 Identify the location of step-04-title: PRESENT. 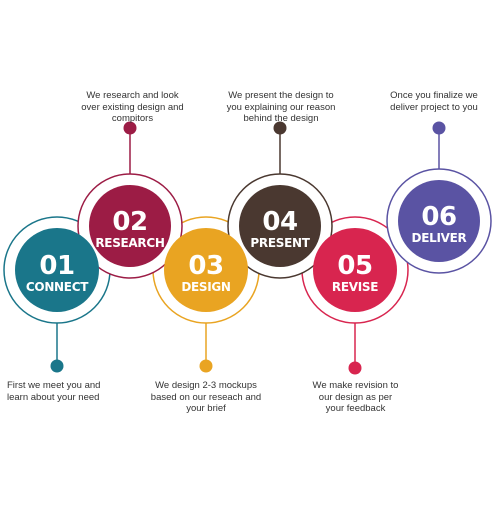
(280, 243).